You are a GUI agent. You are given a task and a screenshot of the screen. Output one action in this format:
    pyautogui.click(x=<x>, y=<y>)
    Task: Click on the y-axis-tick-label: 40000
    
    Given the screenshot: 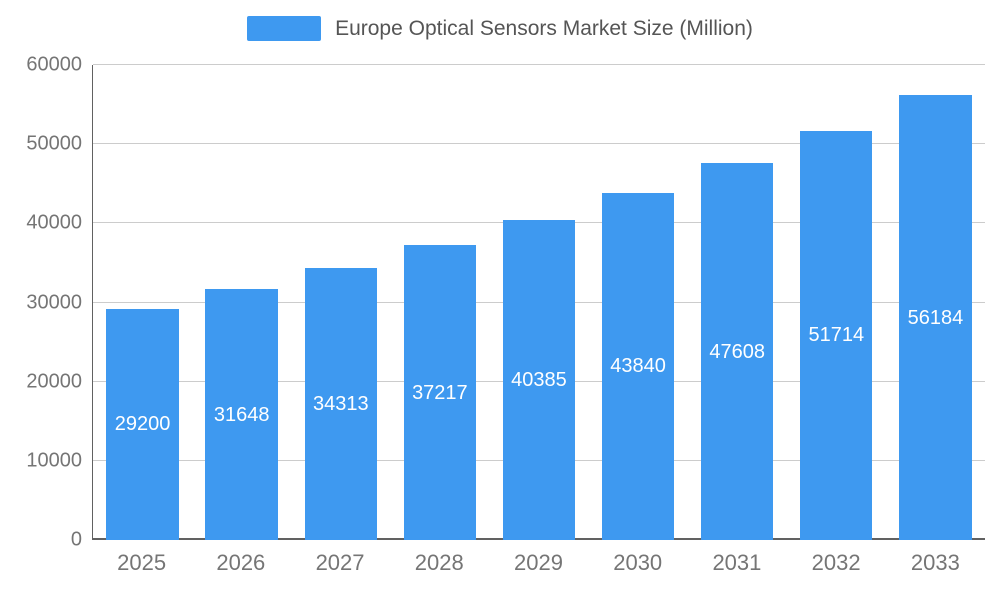 What is the action you would take?
    pyautogui.click(x=54, y=222)
    